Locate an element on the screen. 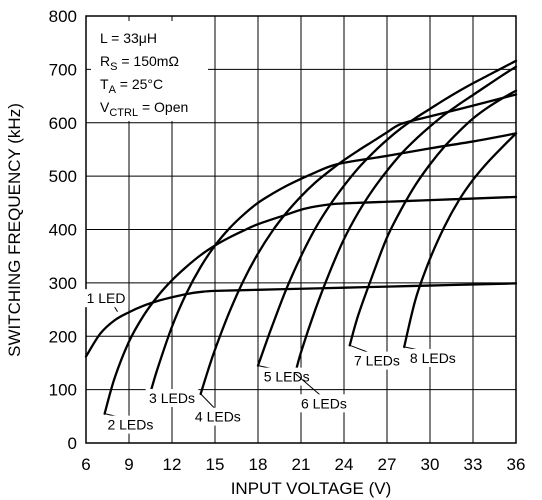 Image resolution: width=542 pixels, height=500 pixels. x-tick-label: 9 is located at coordinates (128, 464).